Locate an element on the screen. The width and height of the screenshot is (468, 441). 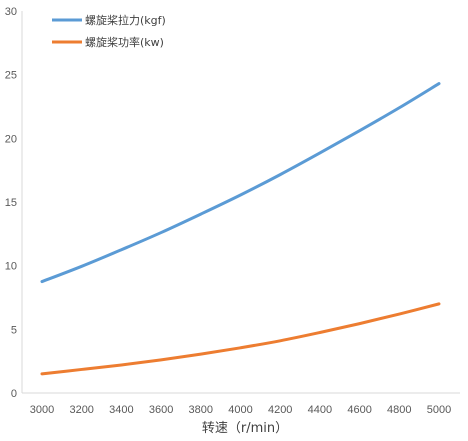
y-axis: 0 5 10 15 20 25 30 is located at coordinates (14, 203).